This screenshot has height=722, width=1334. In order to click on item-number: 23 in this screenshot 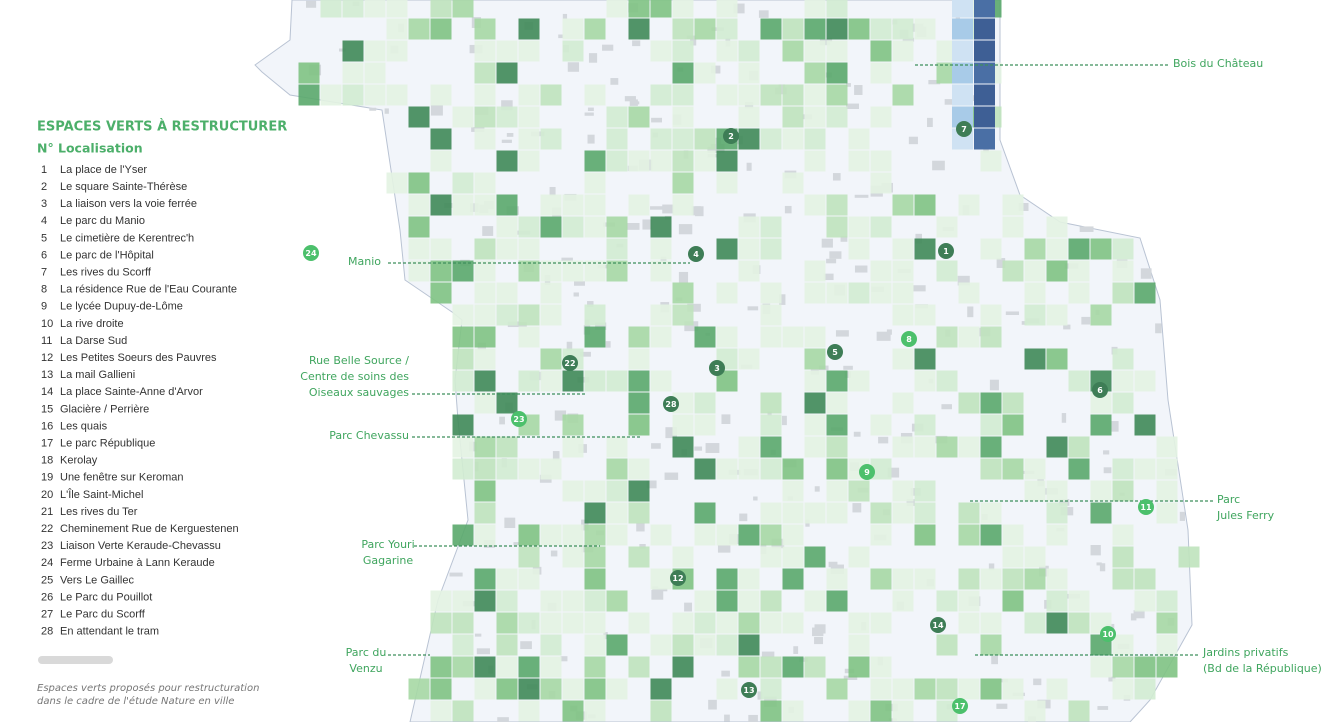, I will do `click(47, 546)`.